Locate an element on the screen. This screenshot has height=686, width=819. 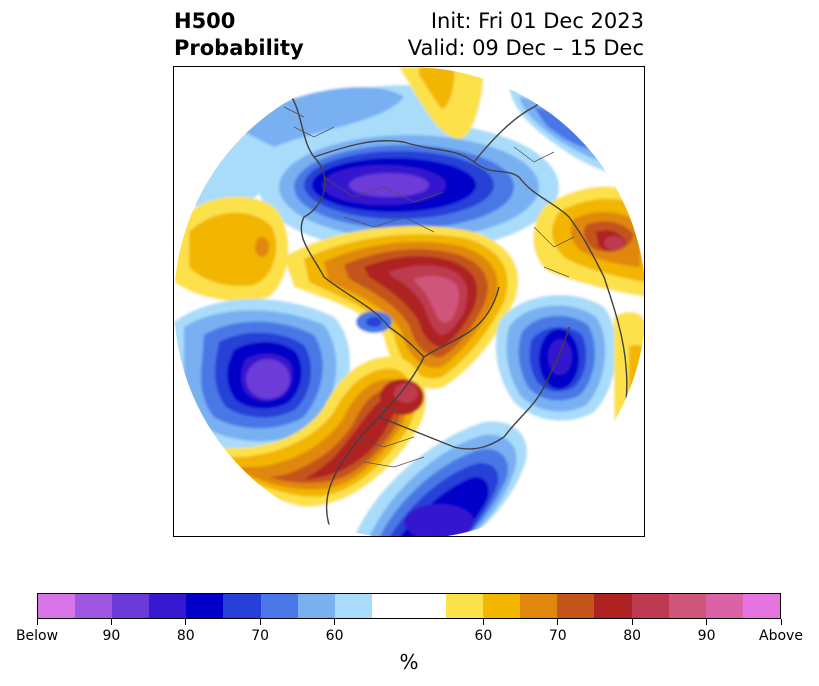
above-anomaly-west is located at coordinates (231, 249).